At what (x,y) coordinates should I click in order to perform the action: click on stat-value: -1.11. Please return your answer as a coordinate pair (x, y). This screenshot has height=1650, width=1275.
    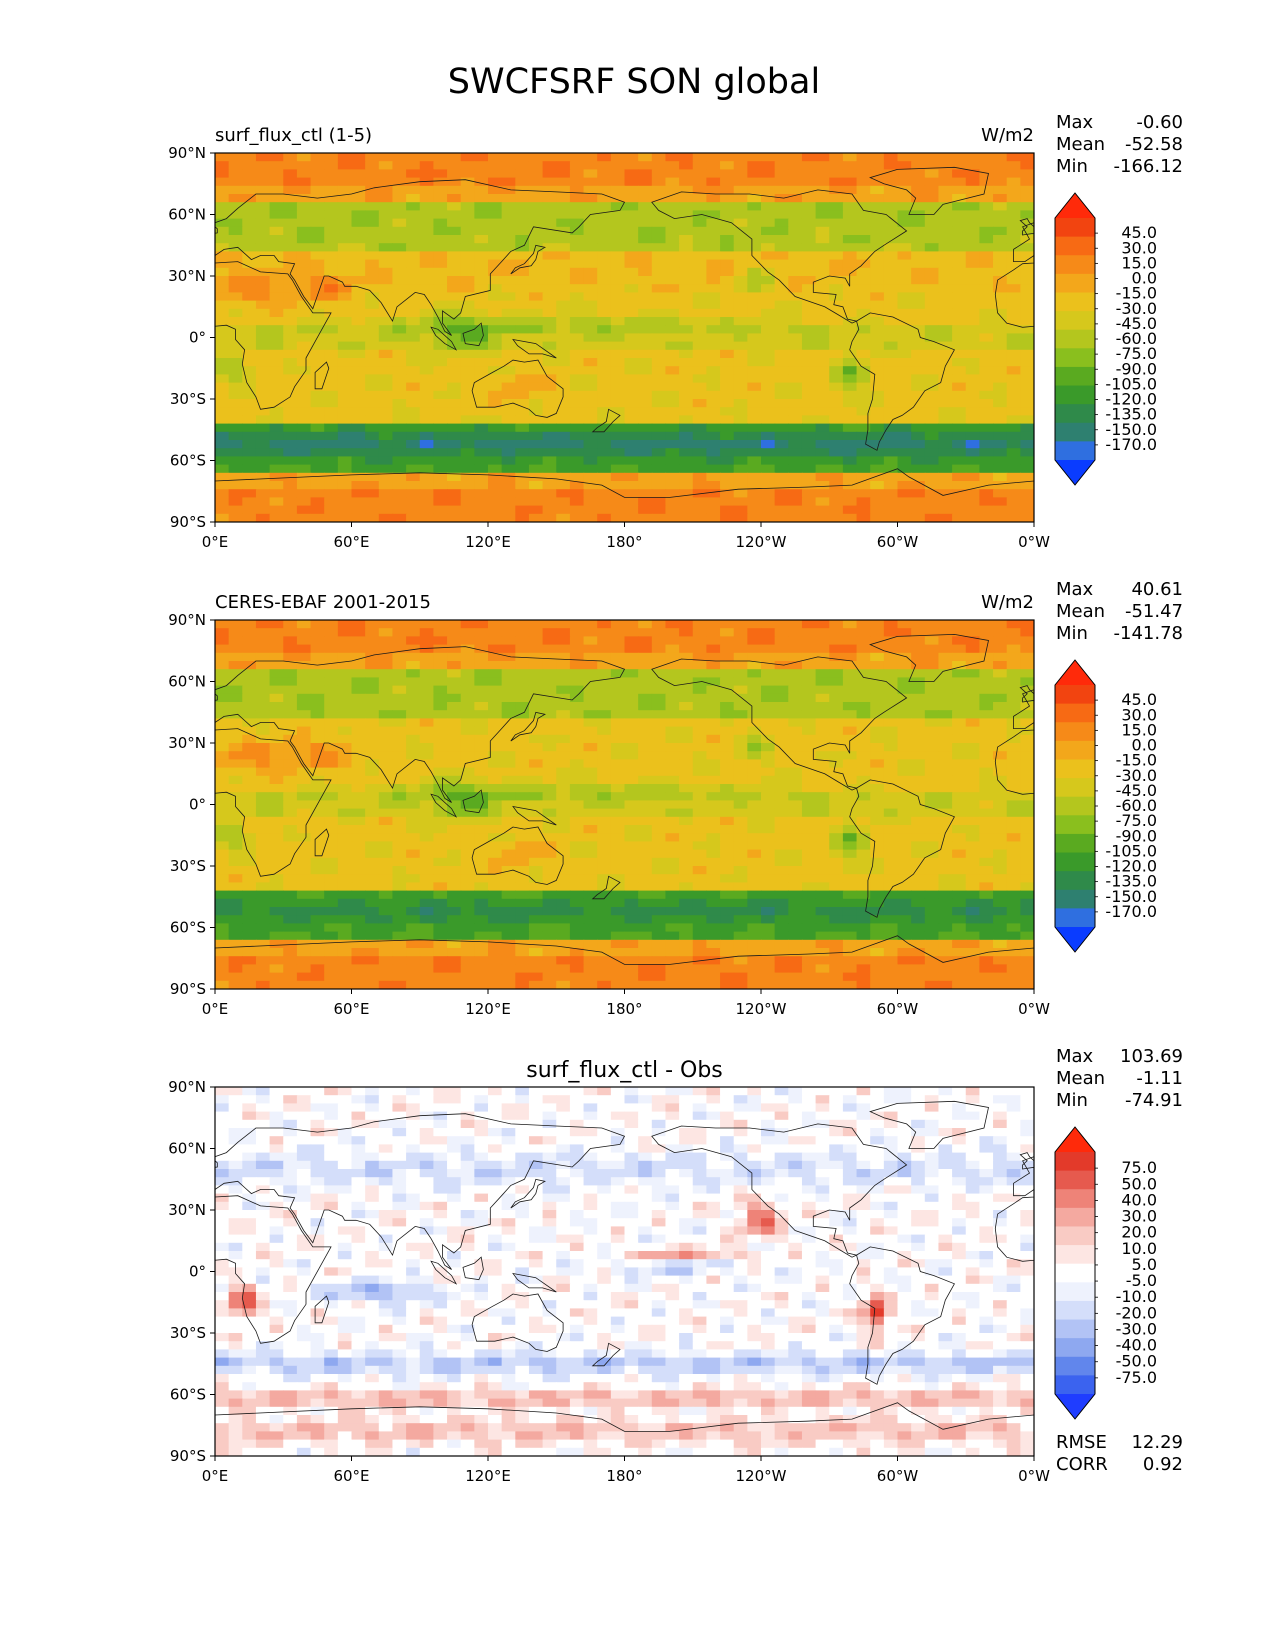
    Looking at the image, I should click on (1159, 1078).